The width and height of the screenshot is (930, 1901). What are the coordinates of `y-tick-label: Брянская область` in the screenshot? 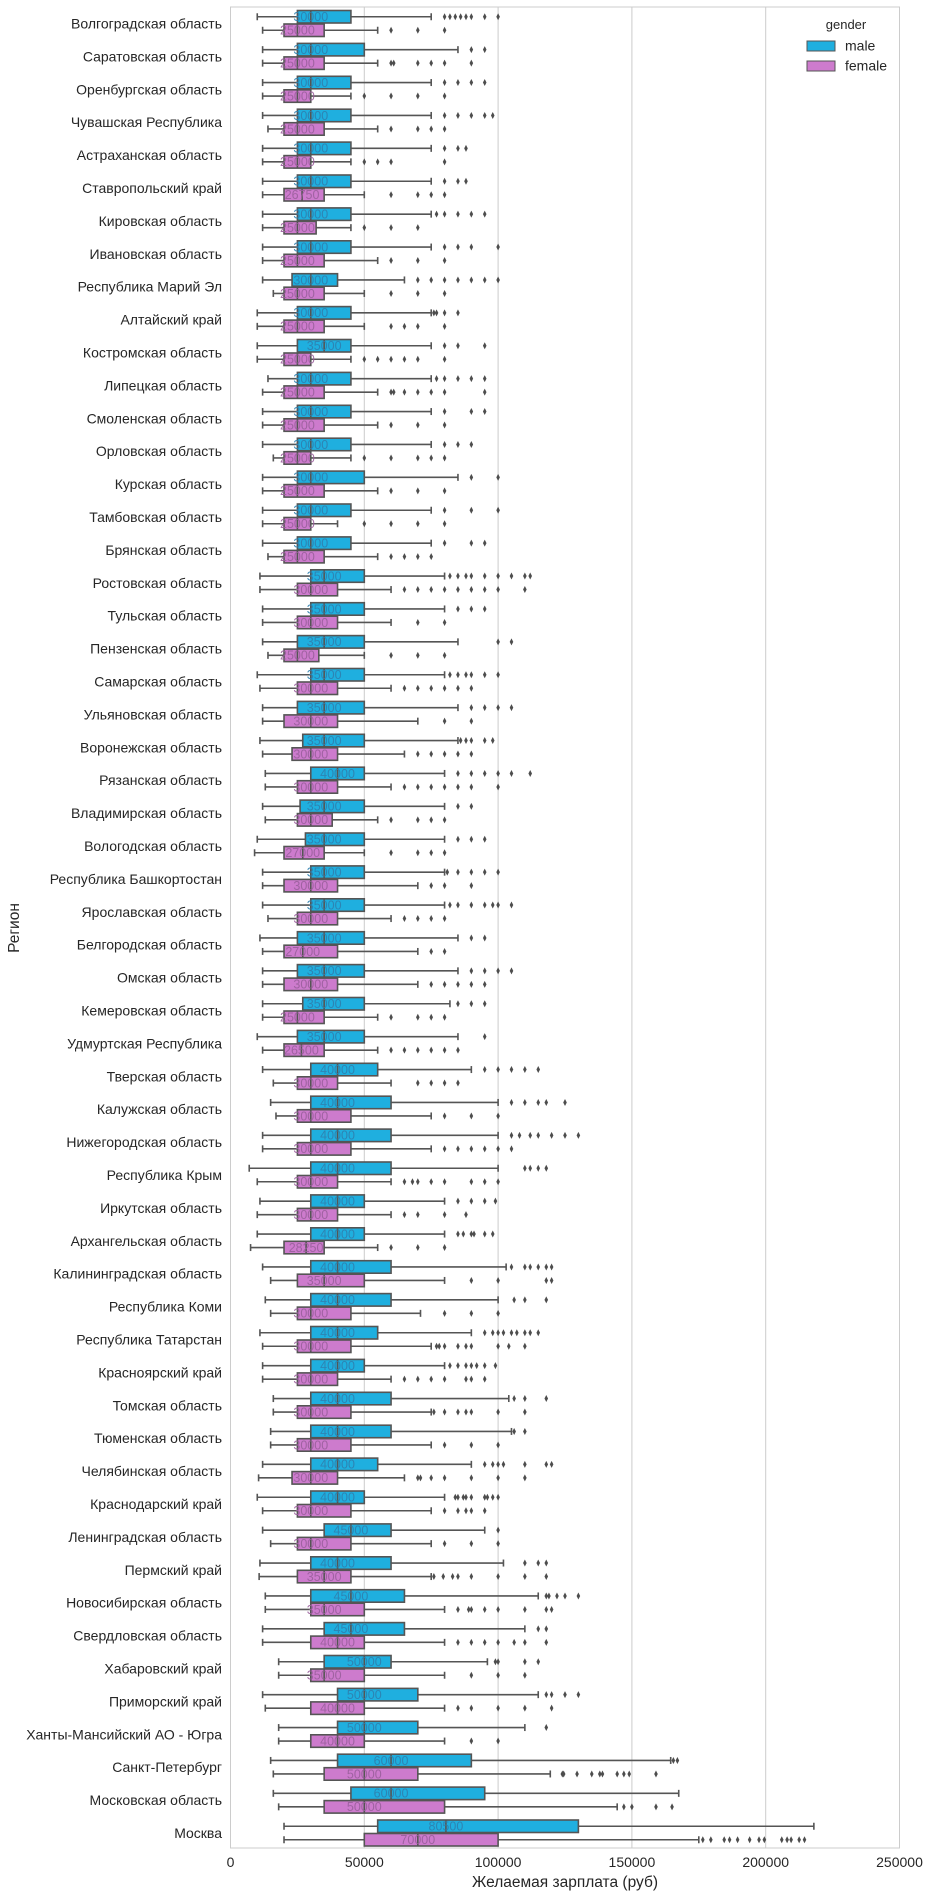 It's located at (163, 550).